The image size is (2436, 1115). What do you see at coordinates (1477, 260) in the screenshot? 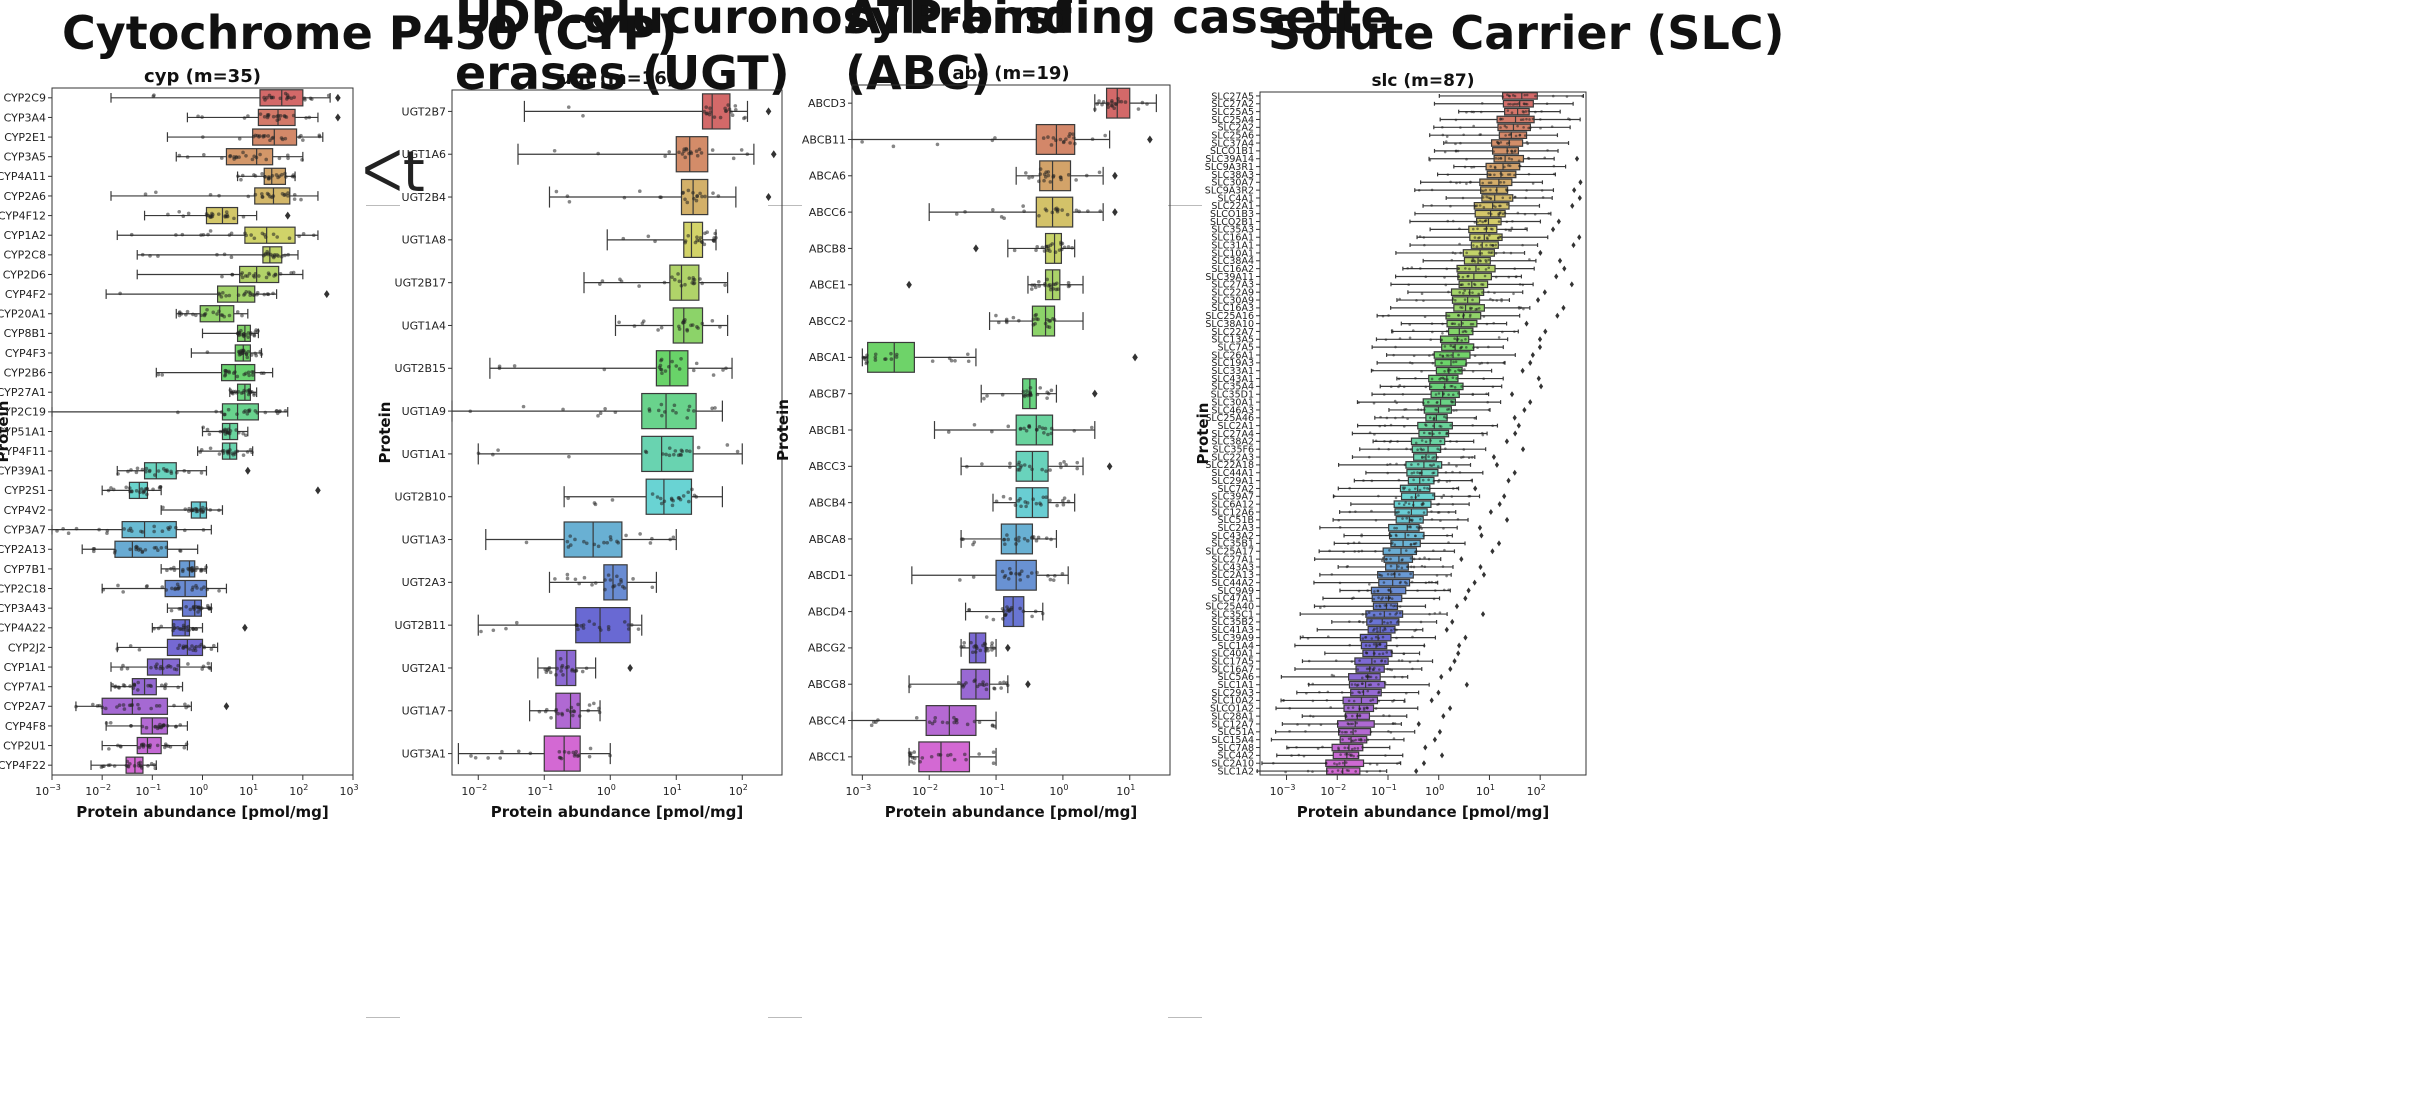
I see `box` at bounding box center [1477, 260].